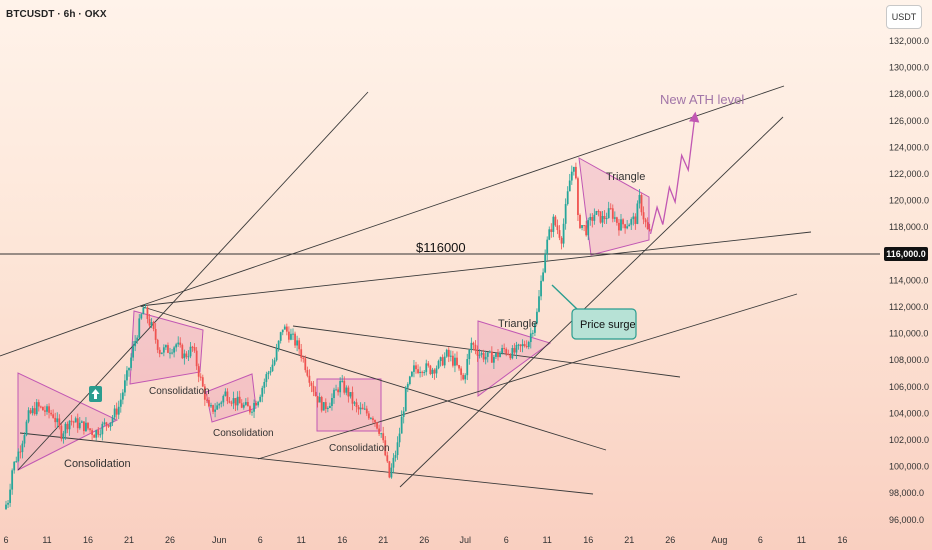  Describe the element at coordinates (383, 540) in the screenshot. I see `x-tick-label: 21` at that location.